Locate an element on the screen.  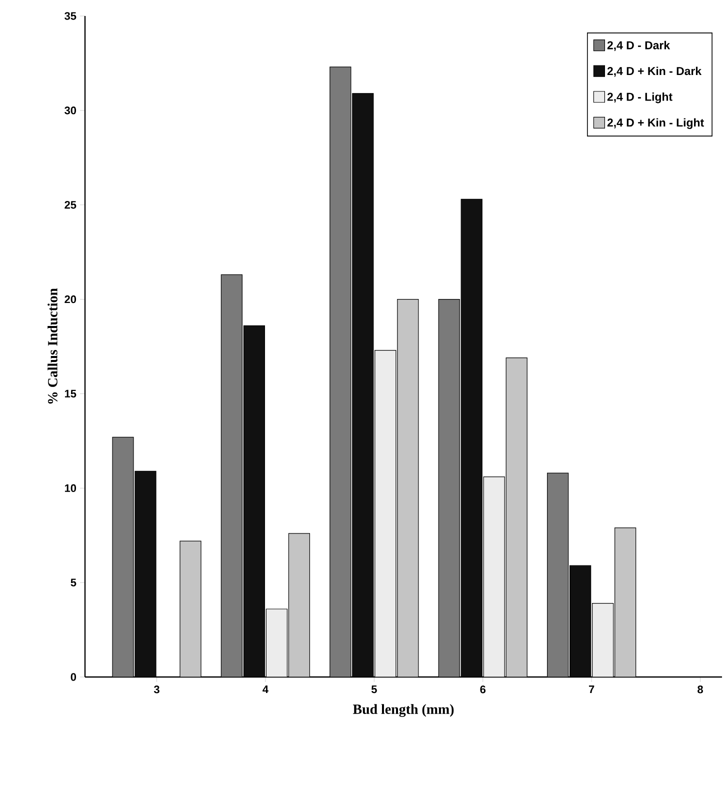
x-tick-label: 5 is located at coordinates (374, 690).